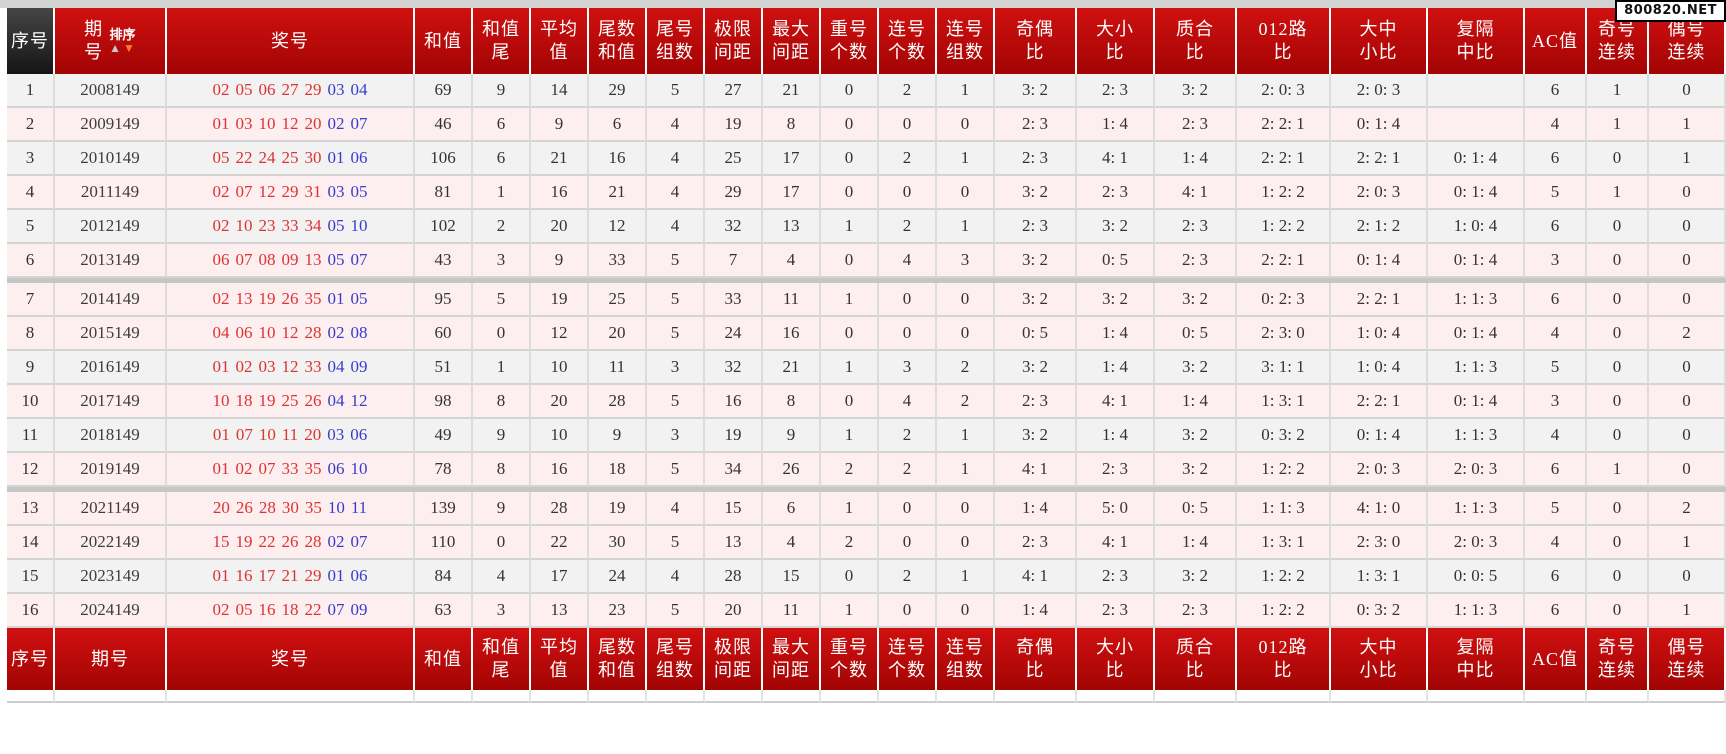 The height and width of the screenshot is (754, 1726). Describe the element at coordinates (110, 658) in the screenshot. I see `header-label-line: 期号` at that location.